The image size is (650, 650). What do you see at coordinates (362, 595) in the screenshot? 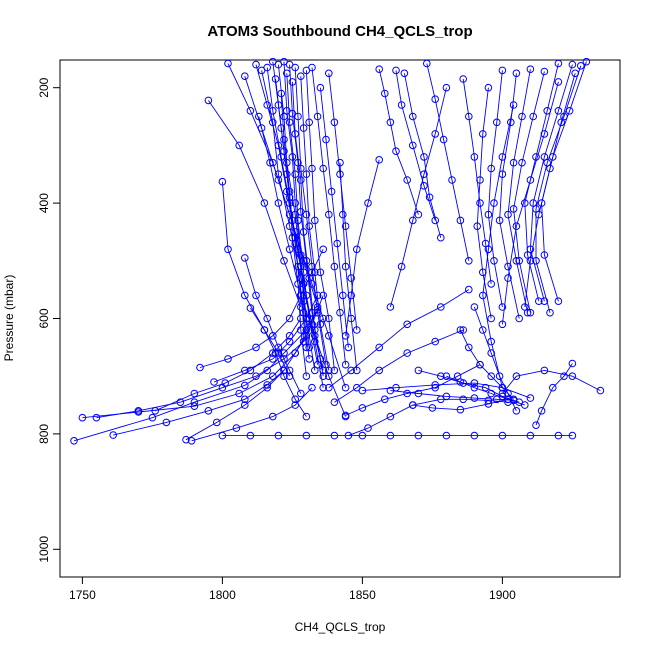
I see `x-tick-label: 1850` at bounding box center [362, 595].